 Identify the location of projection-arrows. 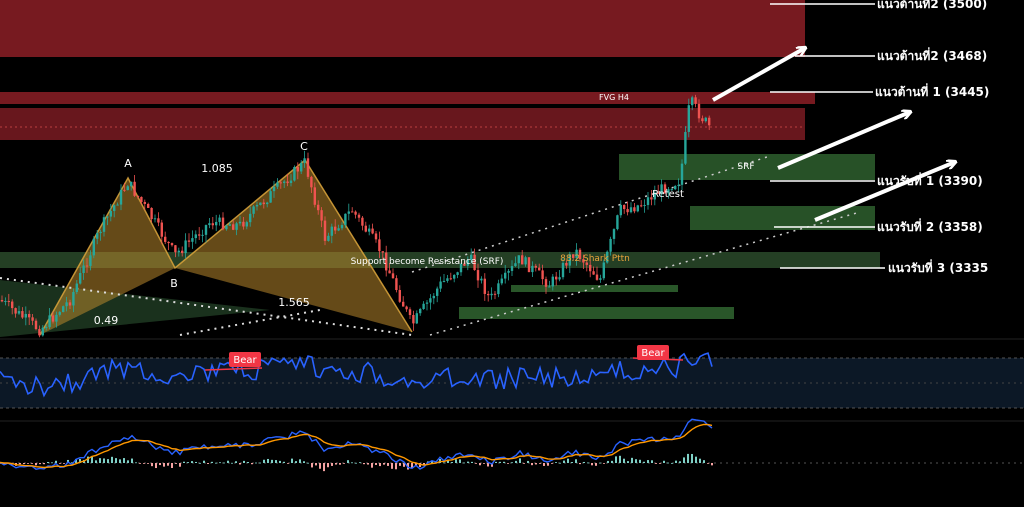
(833, 135).